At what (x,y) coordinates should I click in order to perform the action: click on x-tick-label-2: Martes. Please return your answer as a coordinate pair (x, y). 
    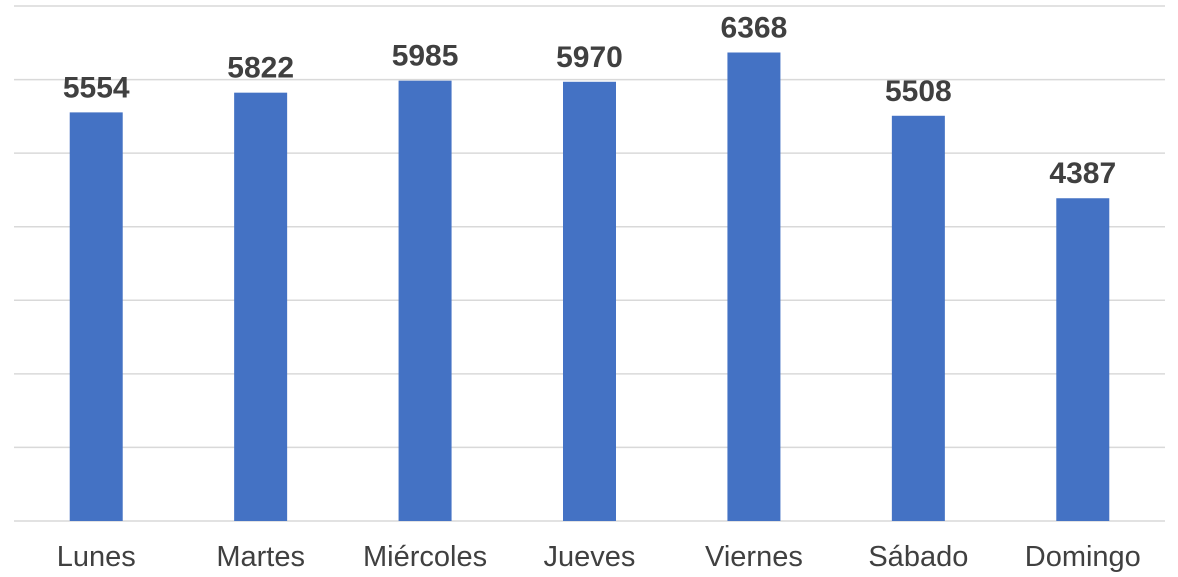
    Looking at the image, I should click on (260, 557).